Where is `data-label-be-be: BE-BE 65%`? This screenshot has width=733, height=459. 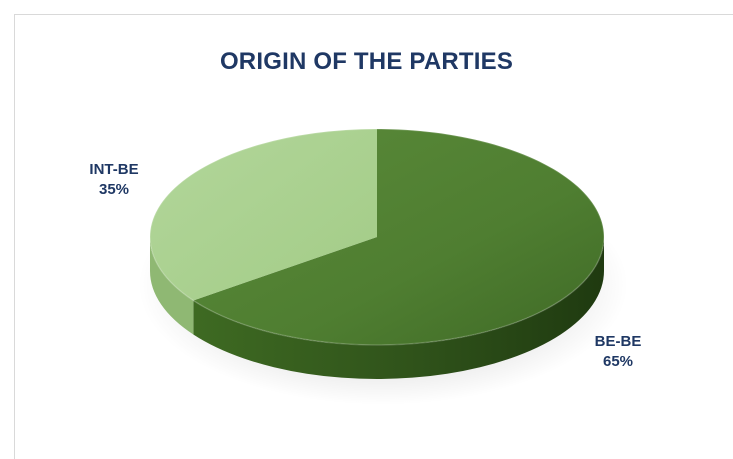 data-label-be-be: BE-BE 65% is located at coordinates (618, 352).